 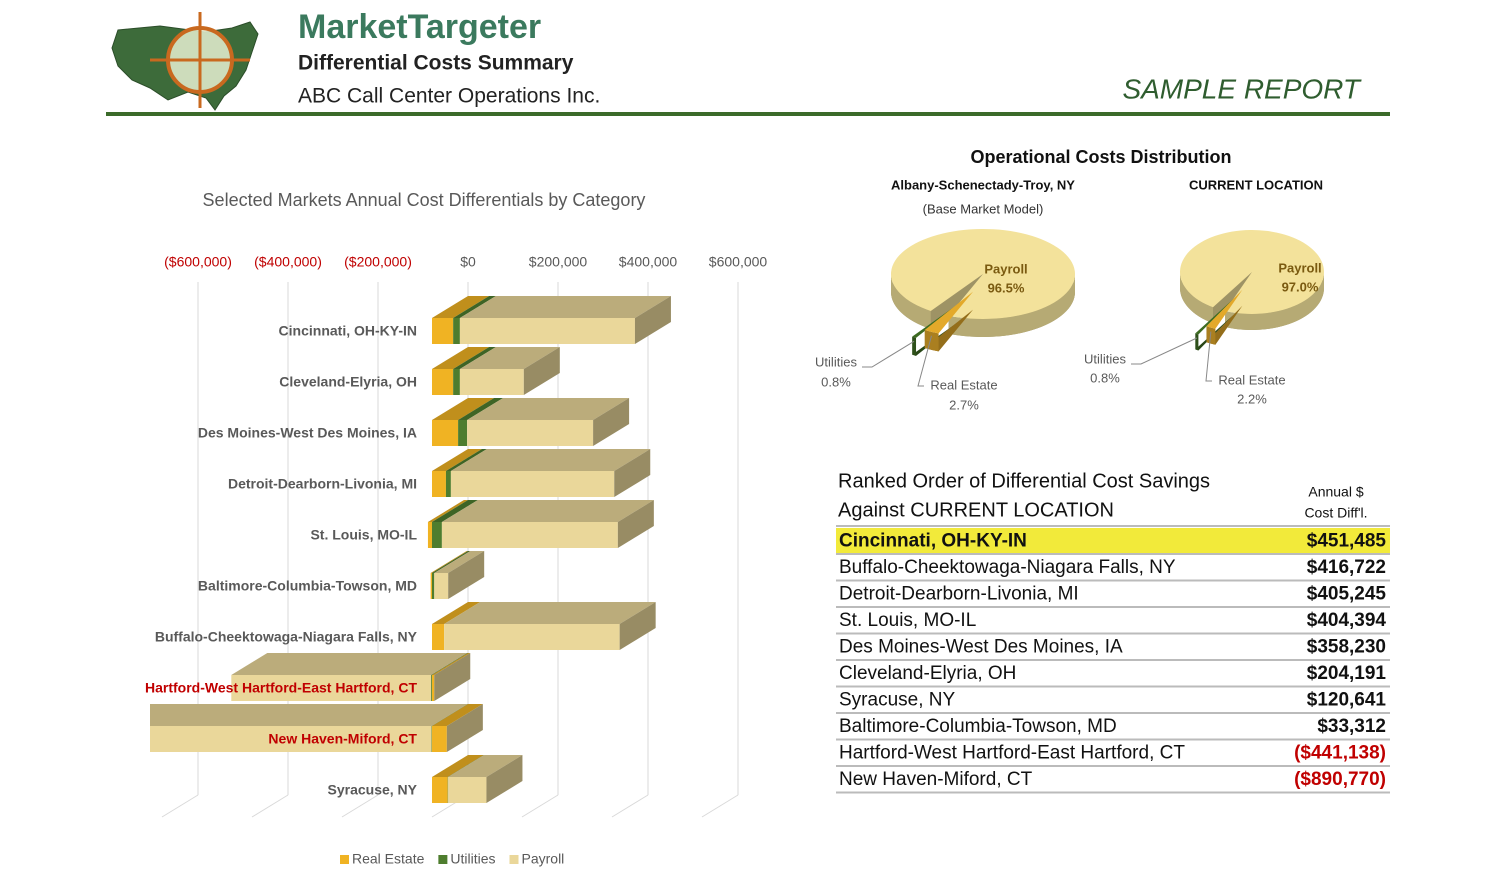 What do you see at coordinates (1351, 726) in the screenshot?
I see `cost-diff: $33,312` at bounding box center [1351, 726].